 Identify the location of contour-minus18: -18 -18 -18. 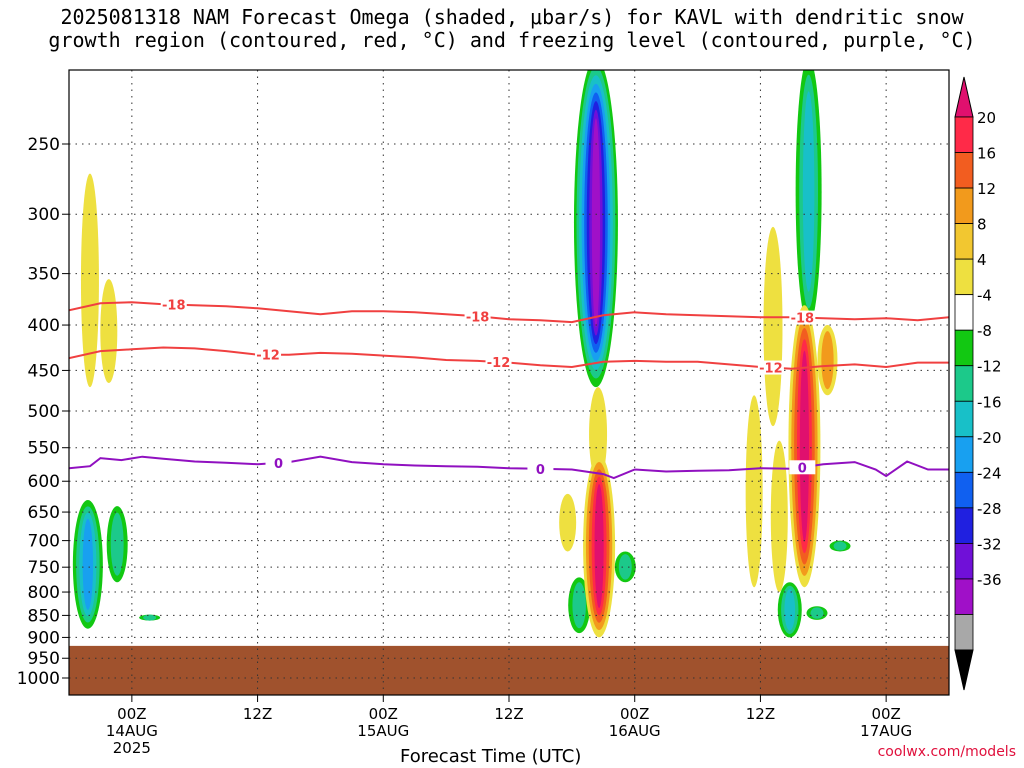
(509, 312).